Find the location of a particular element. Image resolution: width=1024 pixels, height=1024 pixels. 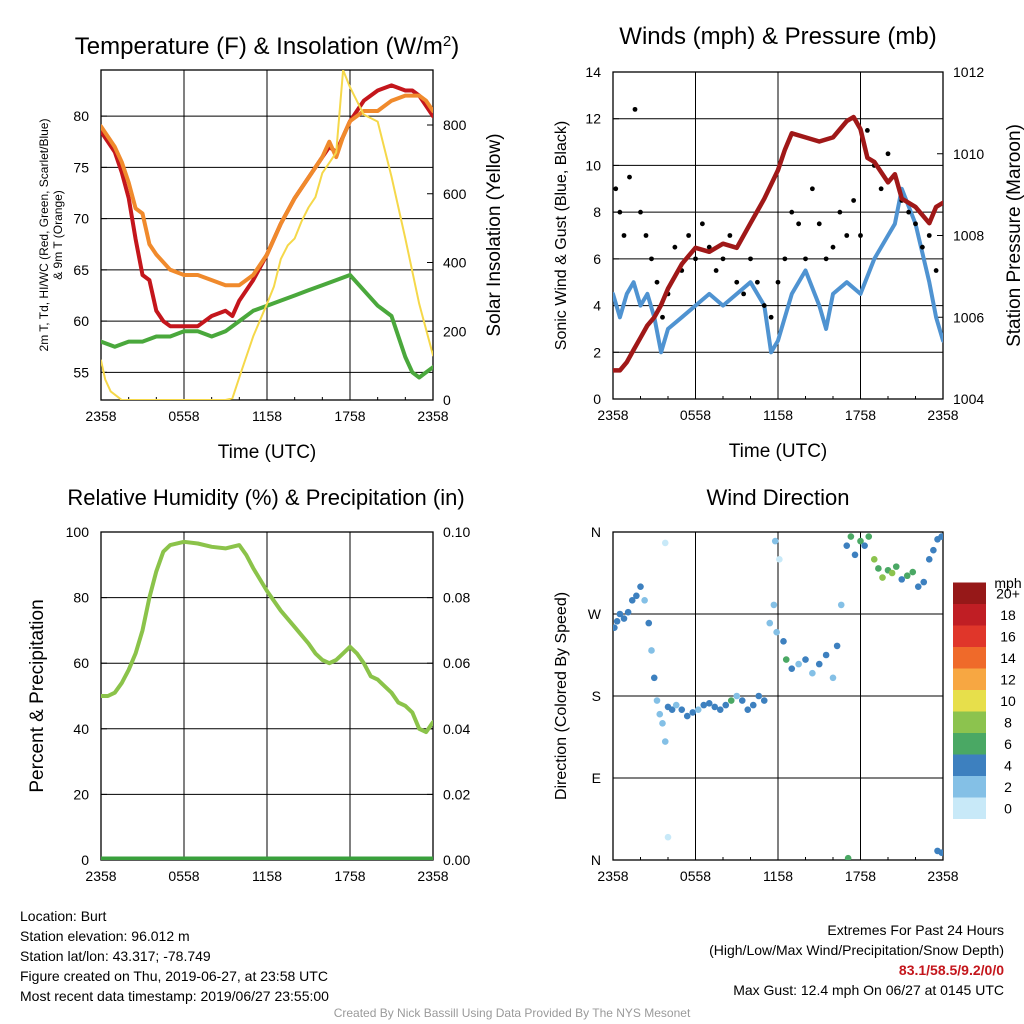

y2-tick-label: 0 is located at coordinates (447, 400).